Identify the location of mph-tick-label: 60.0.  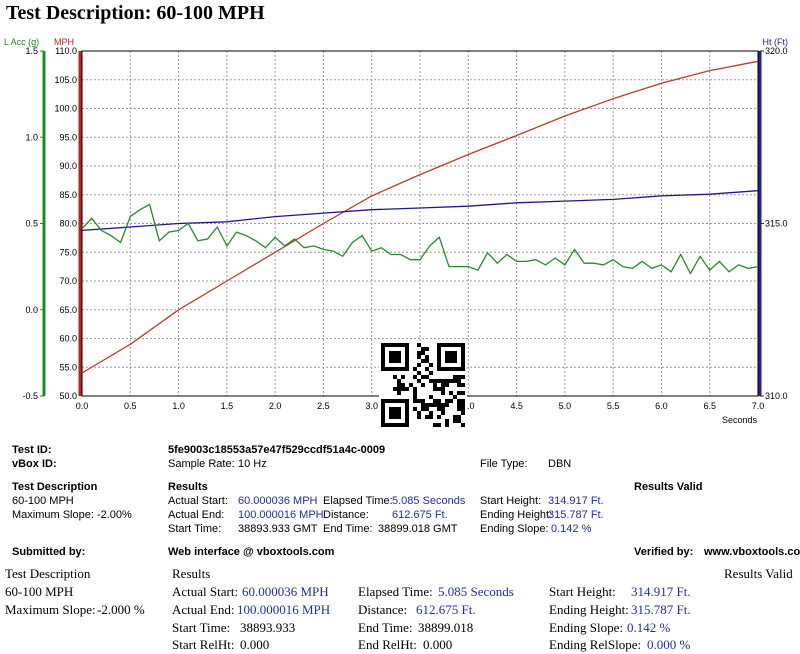
(68, 339).